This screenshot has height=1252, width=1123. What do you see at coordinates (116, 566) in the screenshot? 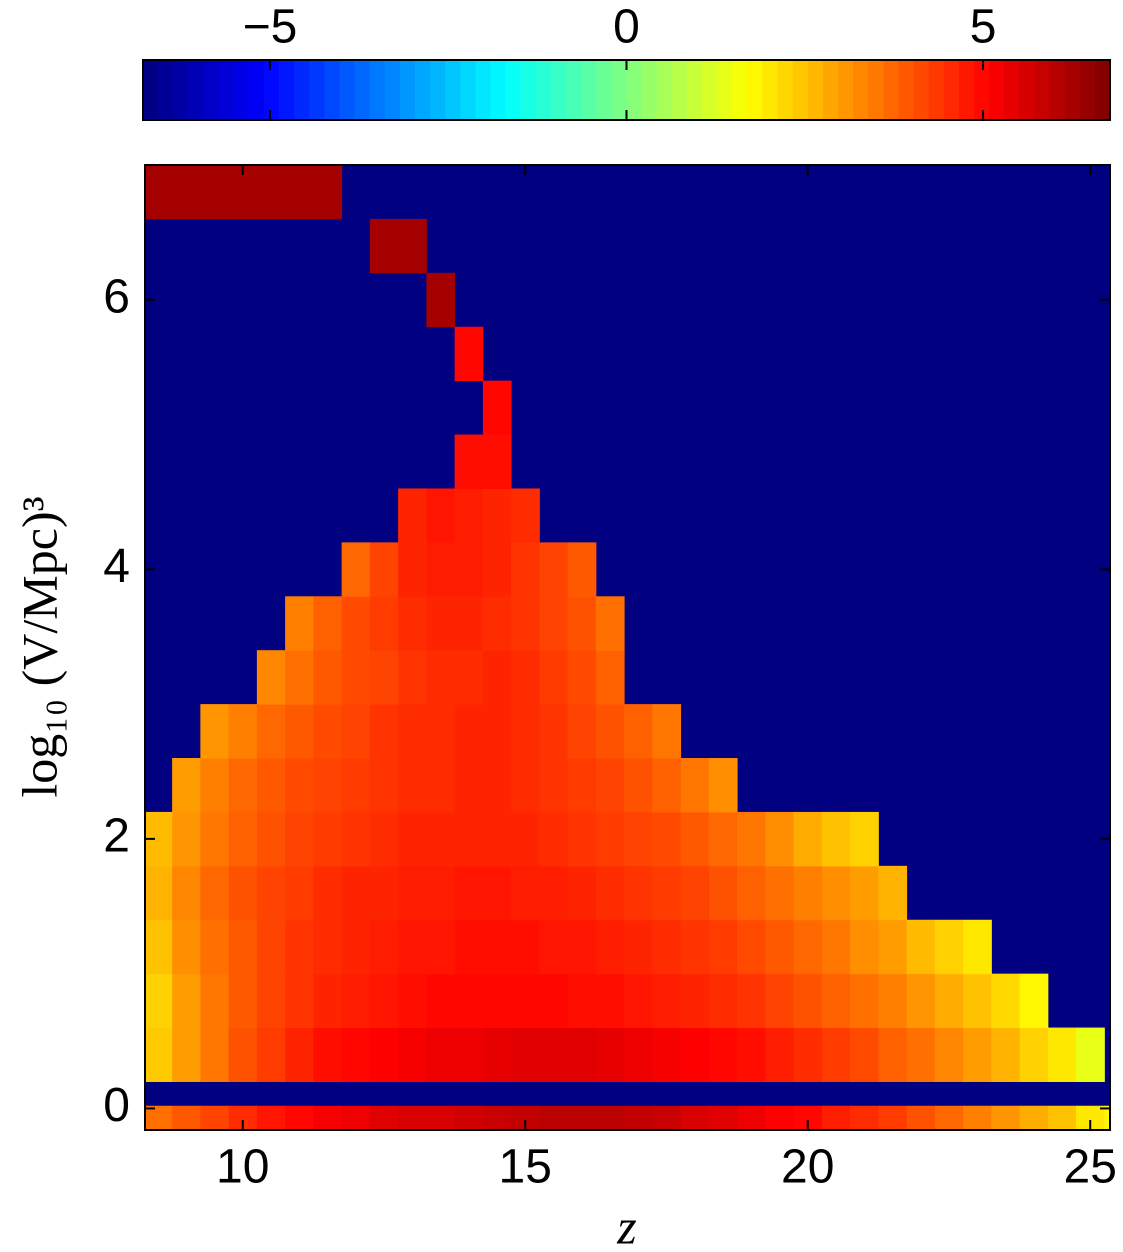
I see `y-tick-label: 4` at bounding box center [116, 566].